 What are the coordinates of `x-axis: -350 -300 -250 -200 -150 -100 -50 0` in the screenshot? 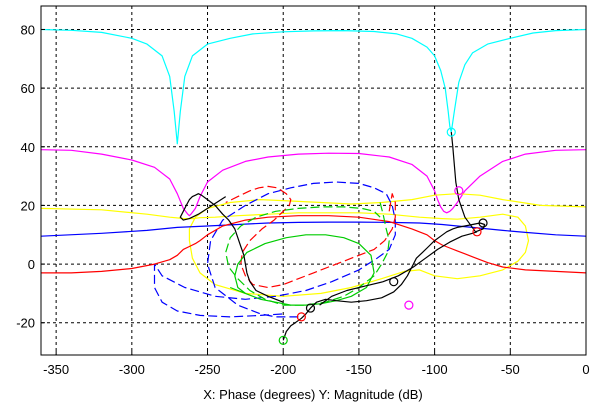 It's located at (316, 364).